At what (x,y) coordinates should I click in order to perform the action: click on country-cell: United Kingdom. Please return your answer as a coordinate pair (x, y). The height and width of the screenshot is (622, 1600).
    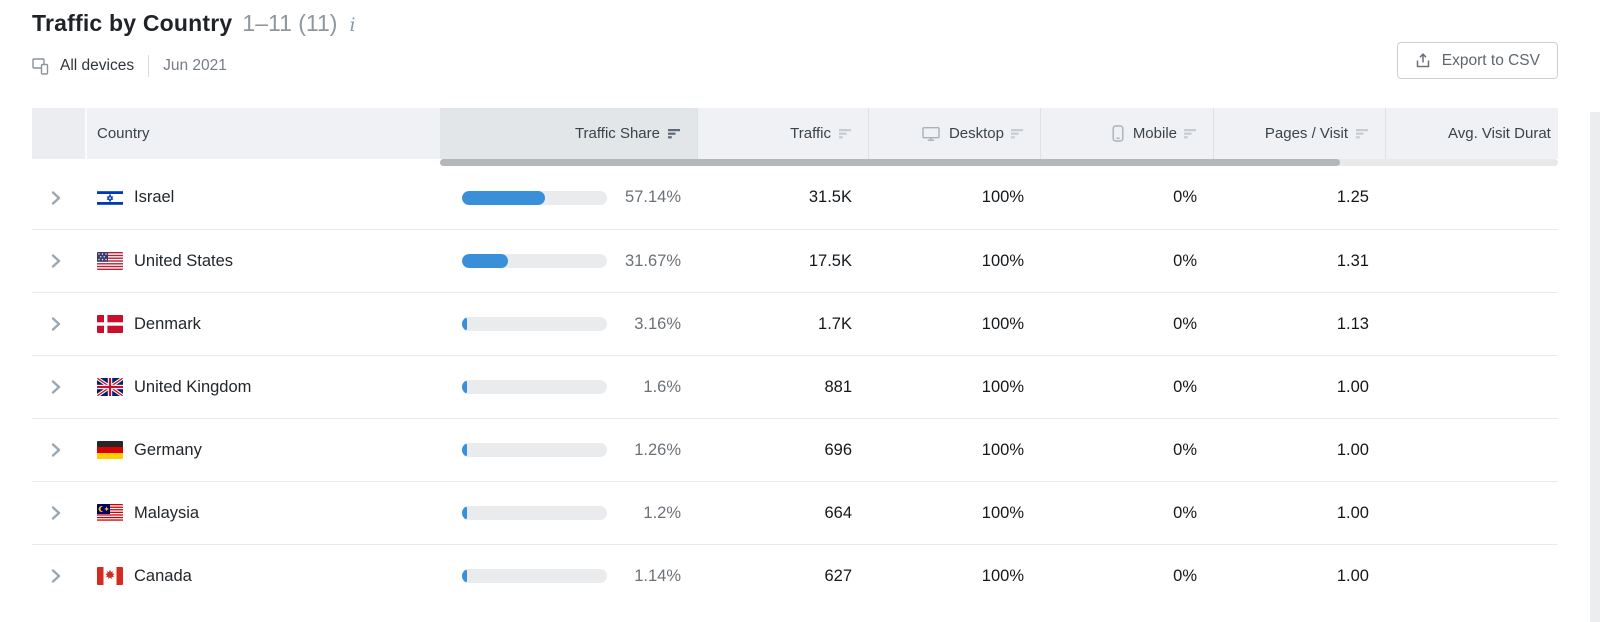
    Looking at the image, I should click on (262, 387).